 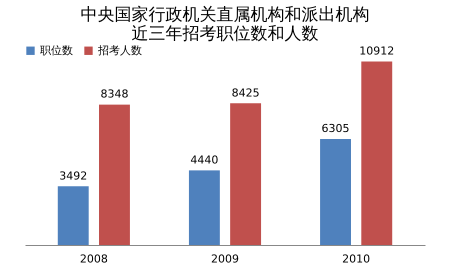 I want to click on data-label: 4440, so click(x=204, y=159).